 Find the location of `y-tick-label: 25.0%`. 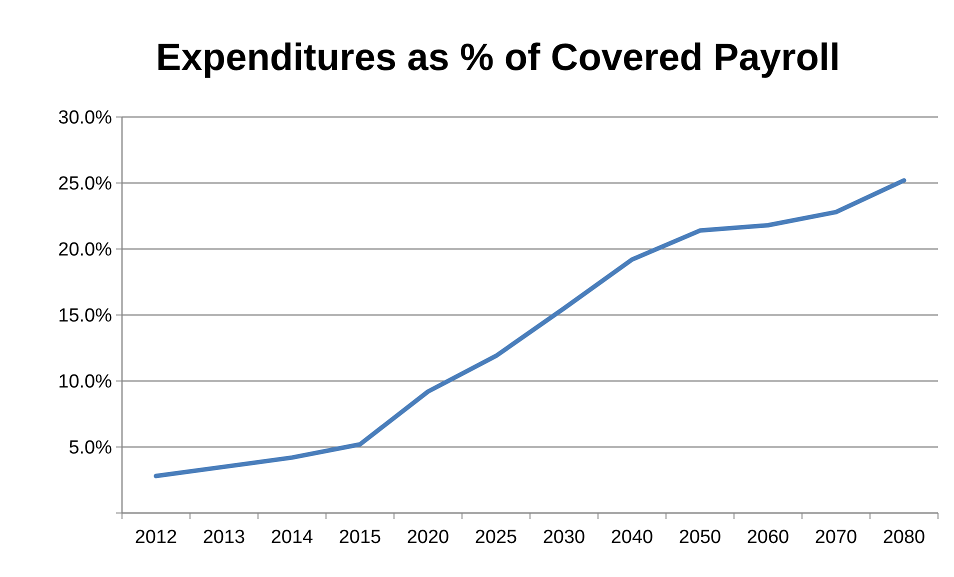

y-tick-label: 25.0% is located at coordinates (85, 184).